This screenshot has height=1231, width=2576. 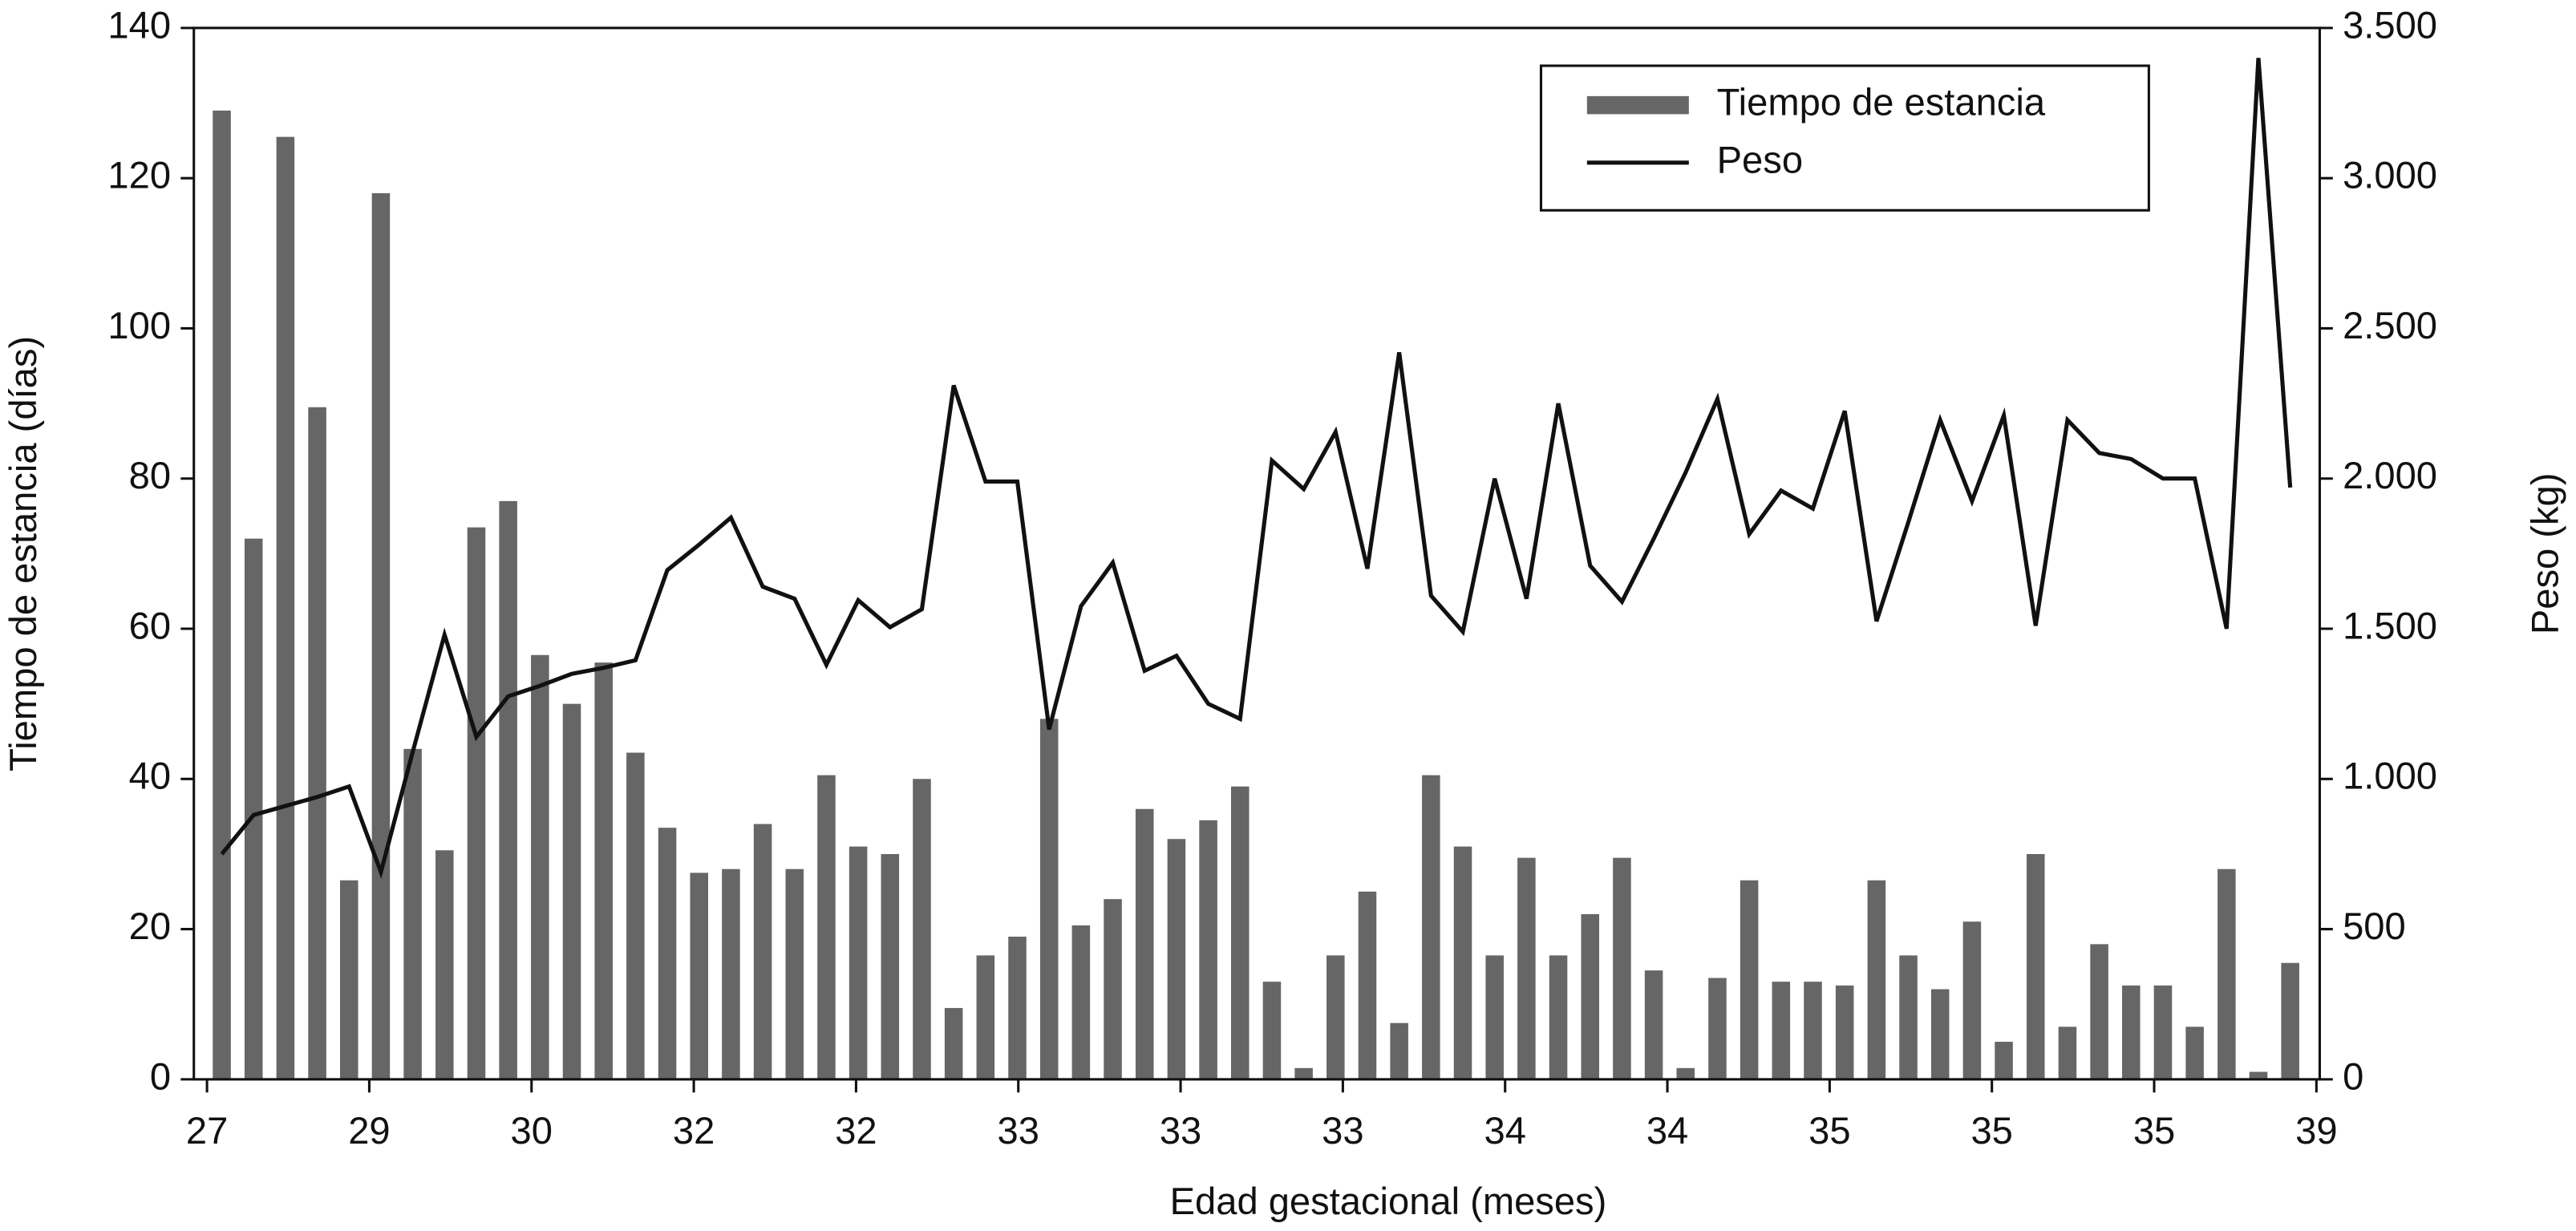 What do you see at coordinates (139, 325) in the screenshot?
I see `y-tick-label: 100` at bounding box center [139, 325].